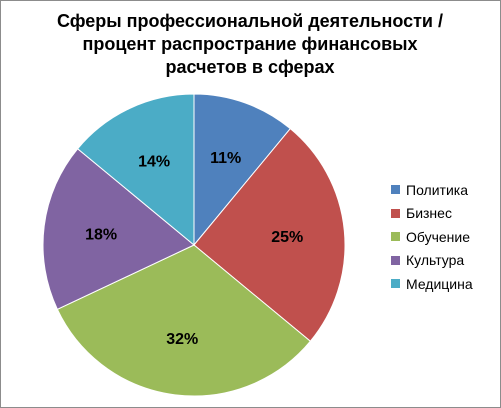 This screenshot has width=501, height=408. Describe the element at coordinates (250, 21) in the screenshot. I see `chart-title-line-1: Сферы профессиональной деятельности /` at that location.